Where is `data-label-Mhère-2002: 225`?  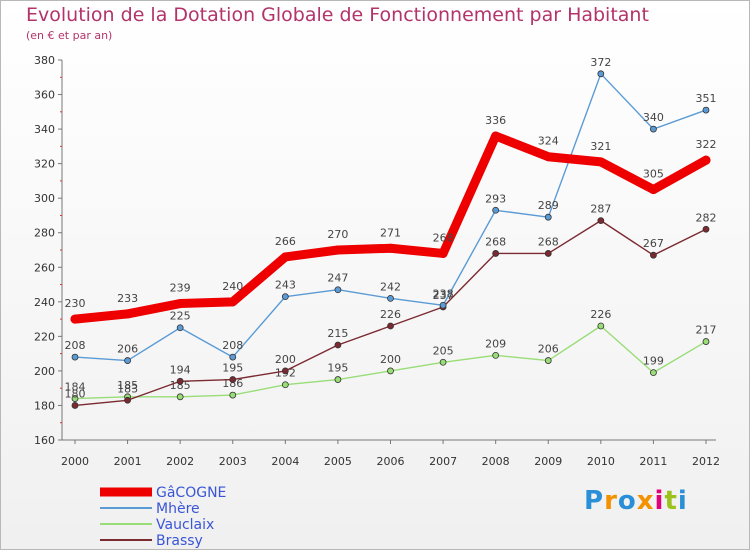
data-label-Mhère-2002: 225 is located at coordinates (180, 316).